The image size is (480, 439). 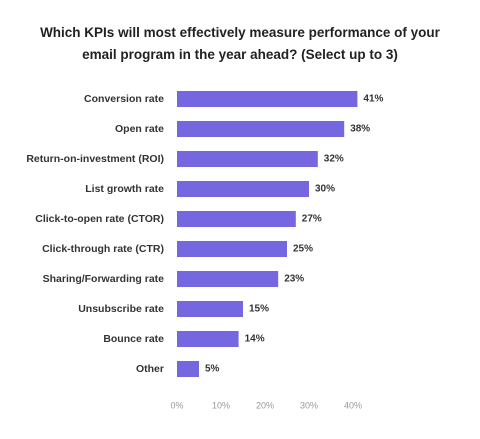 I want to click on value-label: 41%, so click(x=373, y=99).